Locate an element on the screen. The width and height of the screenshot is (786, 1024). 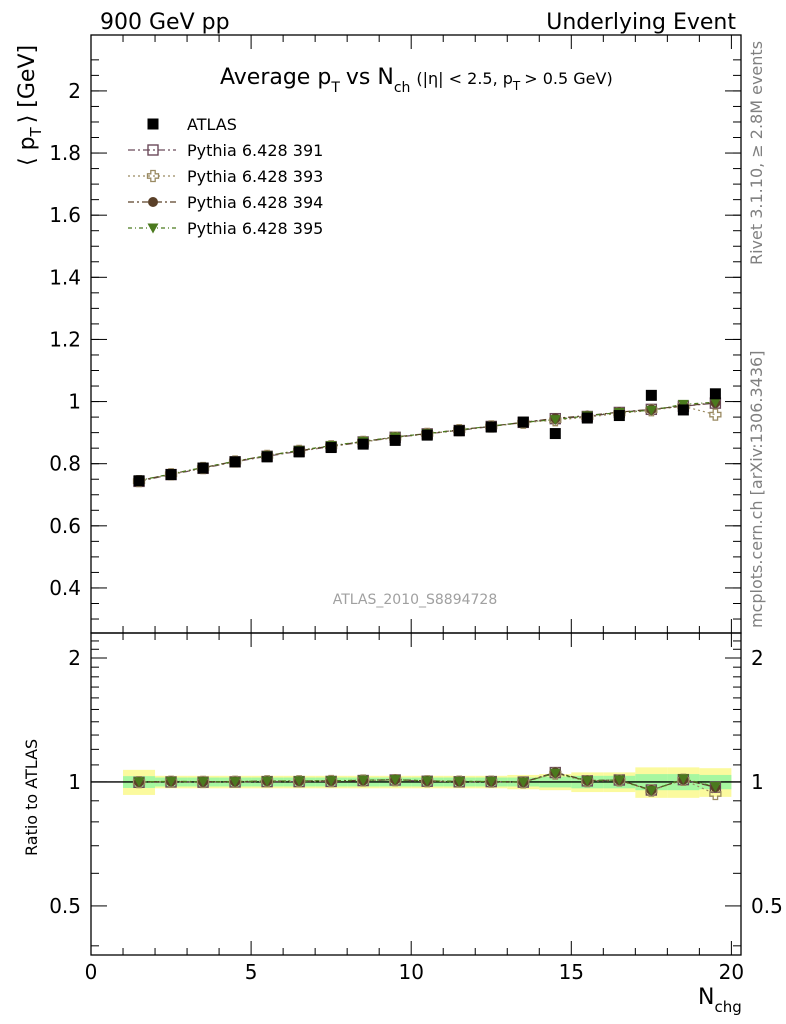
legend-label: Pythia 6.428 395 is located at coordinates (255, 228).